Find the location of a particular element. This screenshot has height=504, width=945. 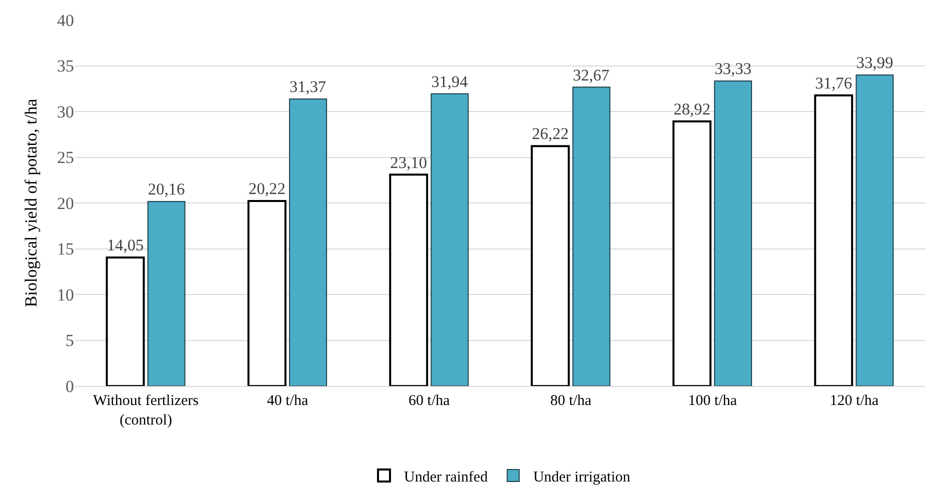

y-tick-label: 0 is located at coordinates (70, 386).